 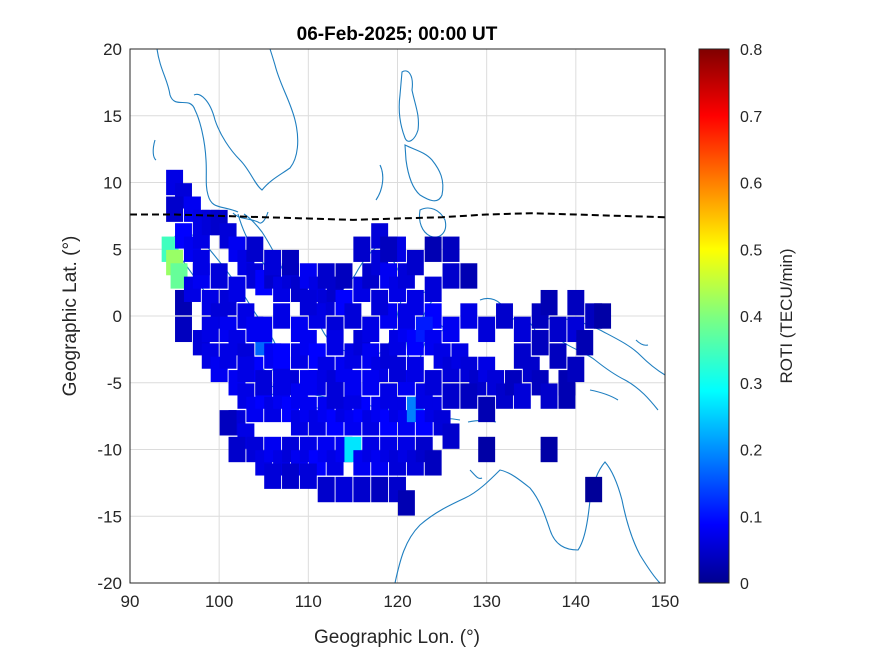 I want to click on x-tick-label: 150, so click(x=665, y=601).